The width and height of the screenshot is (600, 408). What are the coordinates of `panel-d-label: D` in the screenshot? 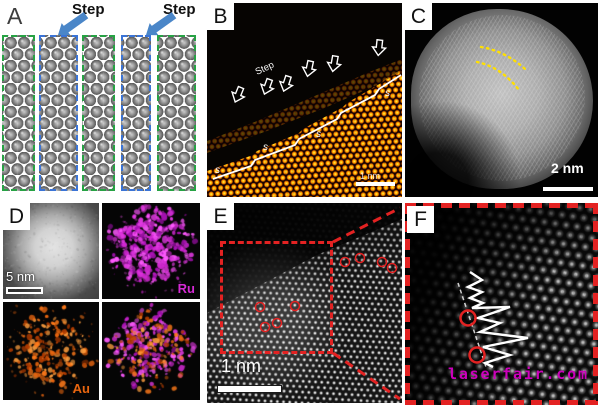 It's located at (16, 216).